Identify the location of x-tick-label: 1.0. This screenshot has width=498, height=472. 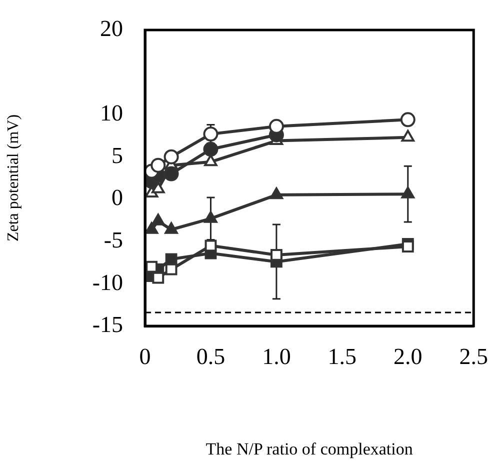
(276, 356).